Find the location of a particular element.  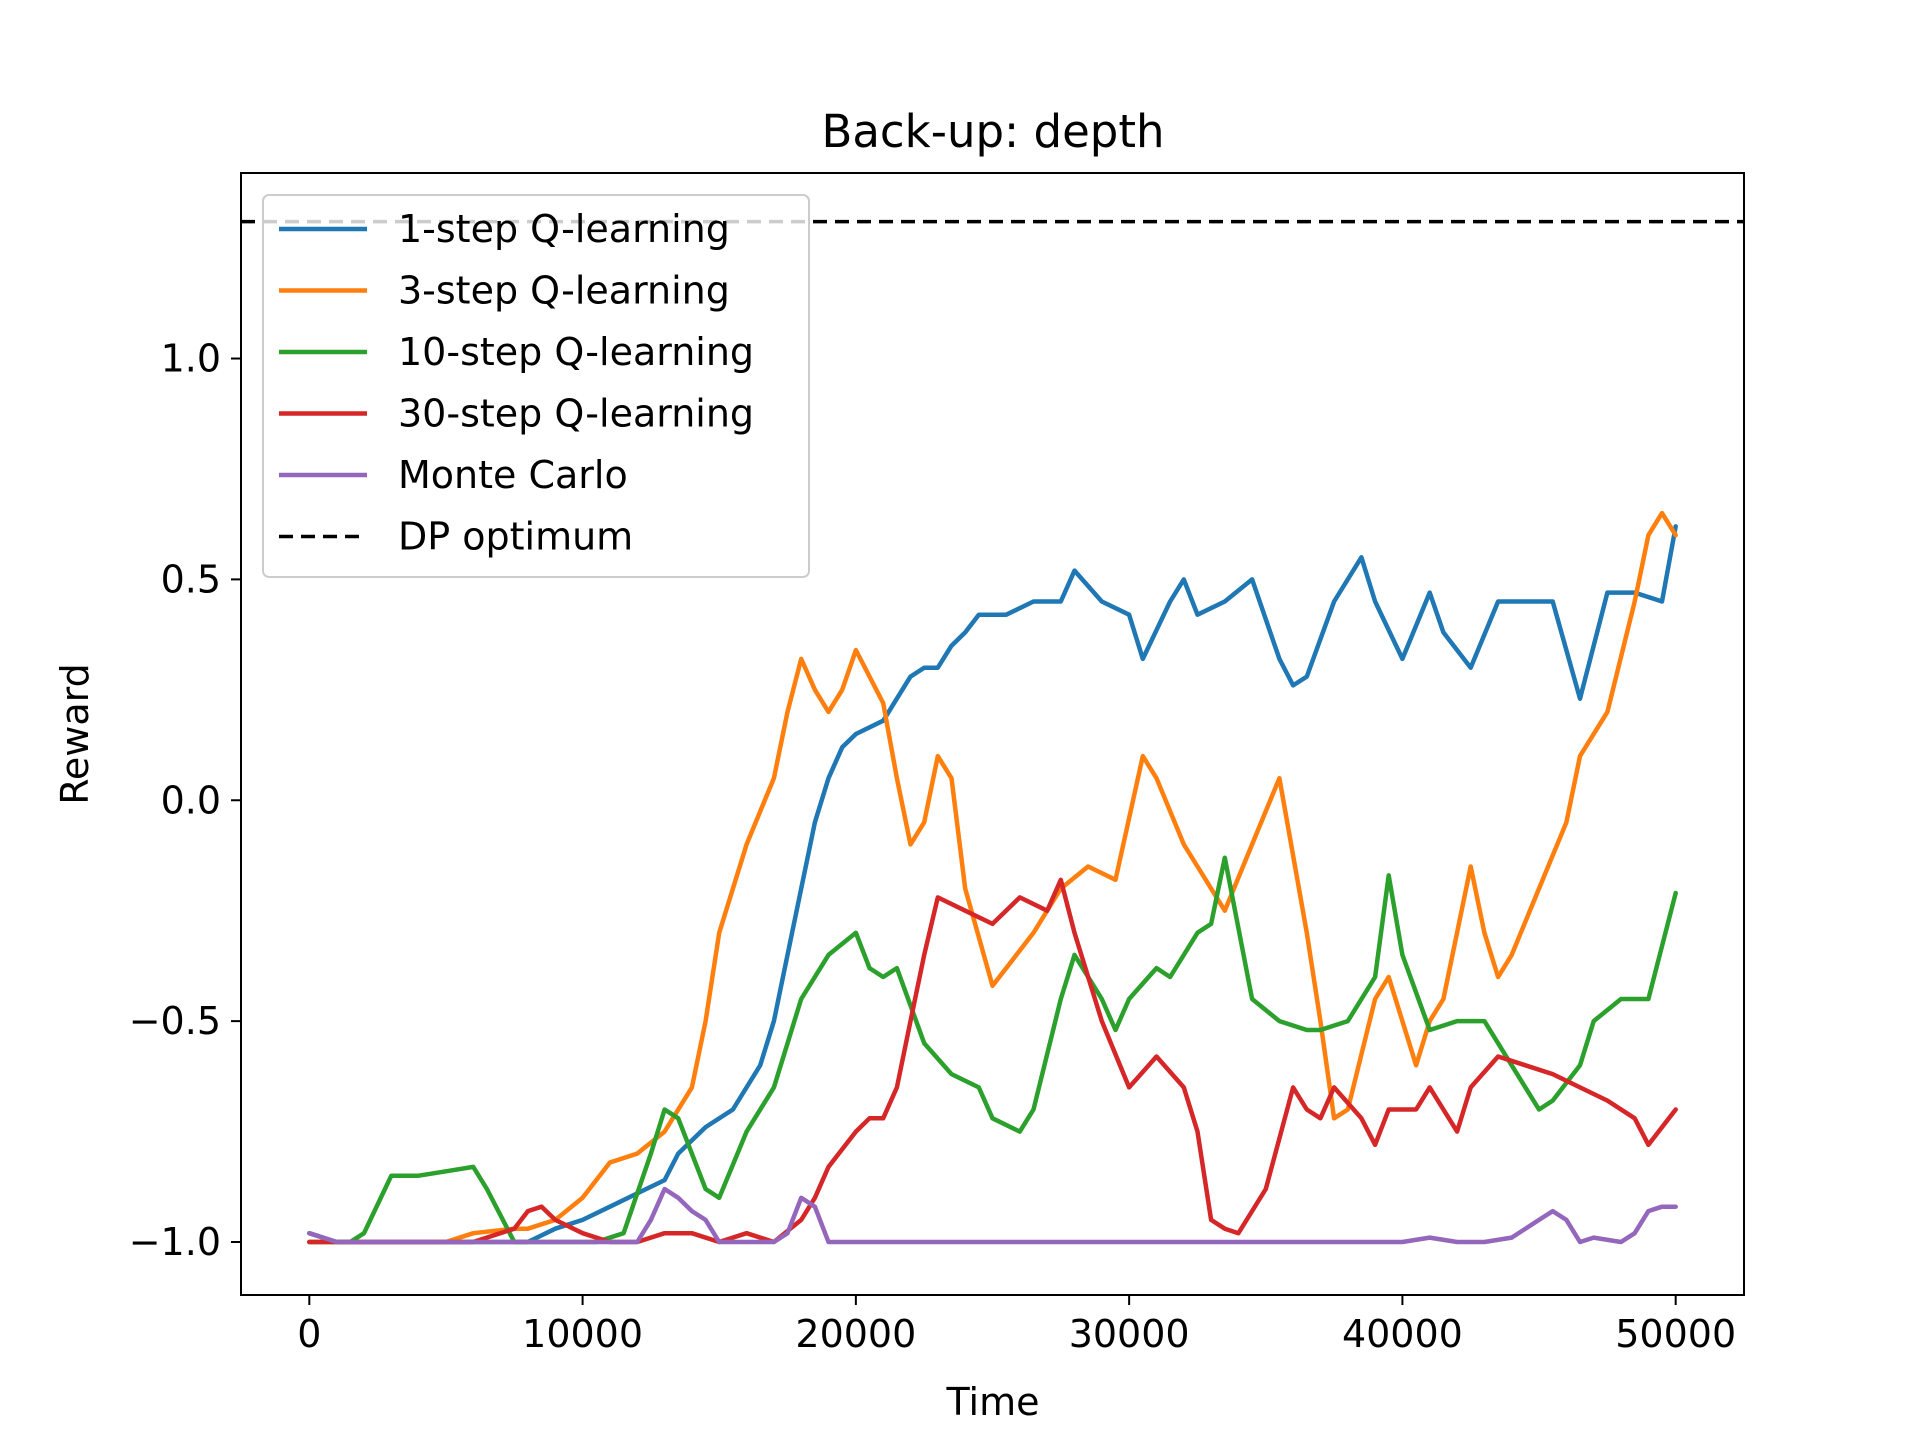

legend-label-10-step-q-learning: 10-step Q-learning is located at coordinates (576, 352).